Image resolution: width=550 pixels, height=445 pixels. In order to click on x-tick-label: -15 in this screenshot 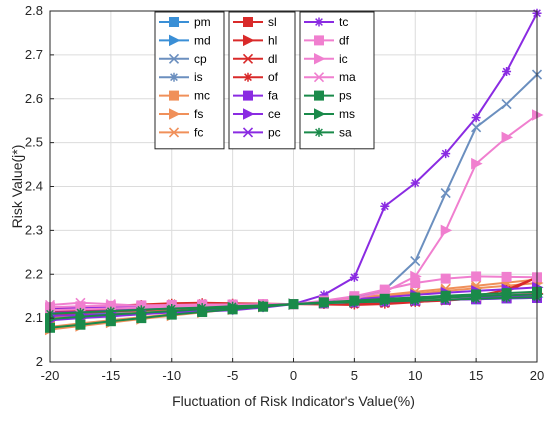, I will do `click(110, 375)`.